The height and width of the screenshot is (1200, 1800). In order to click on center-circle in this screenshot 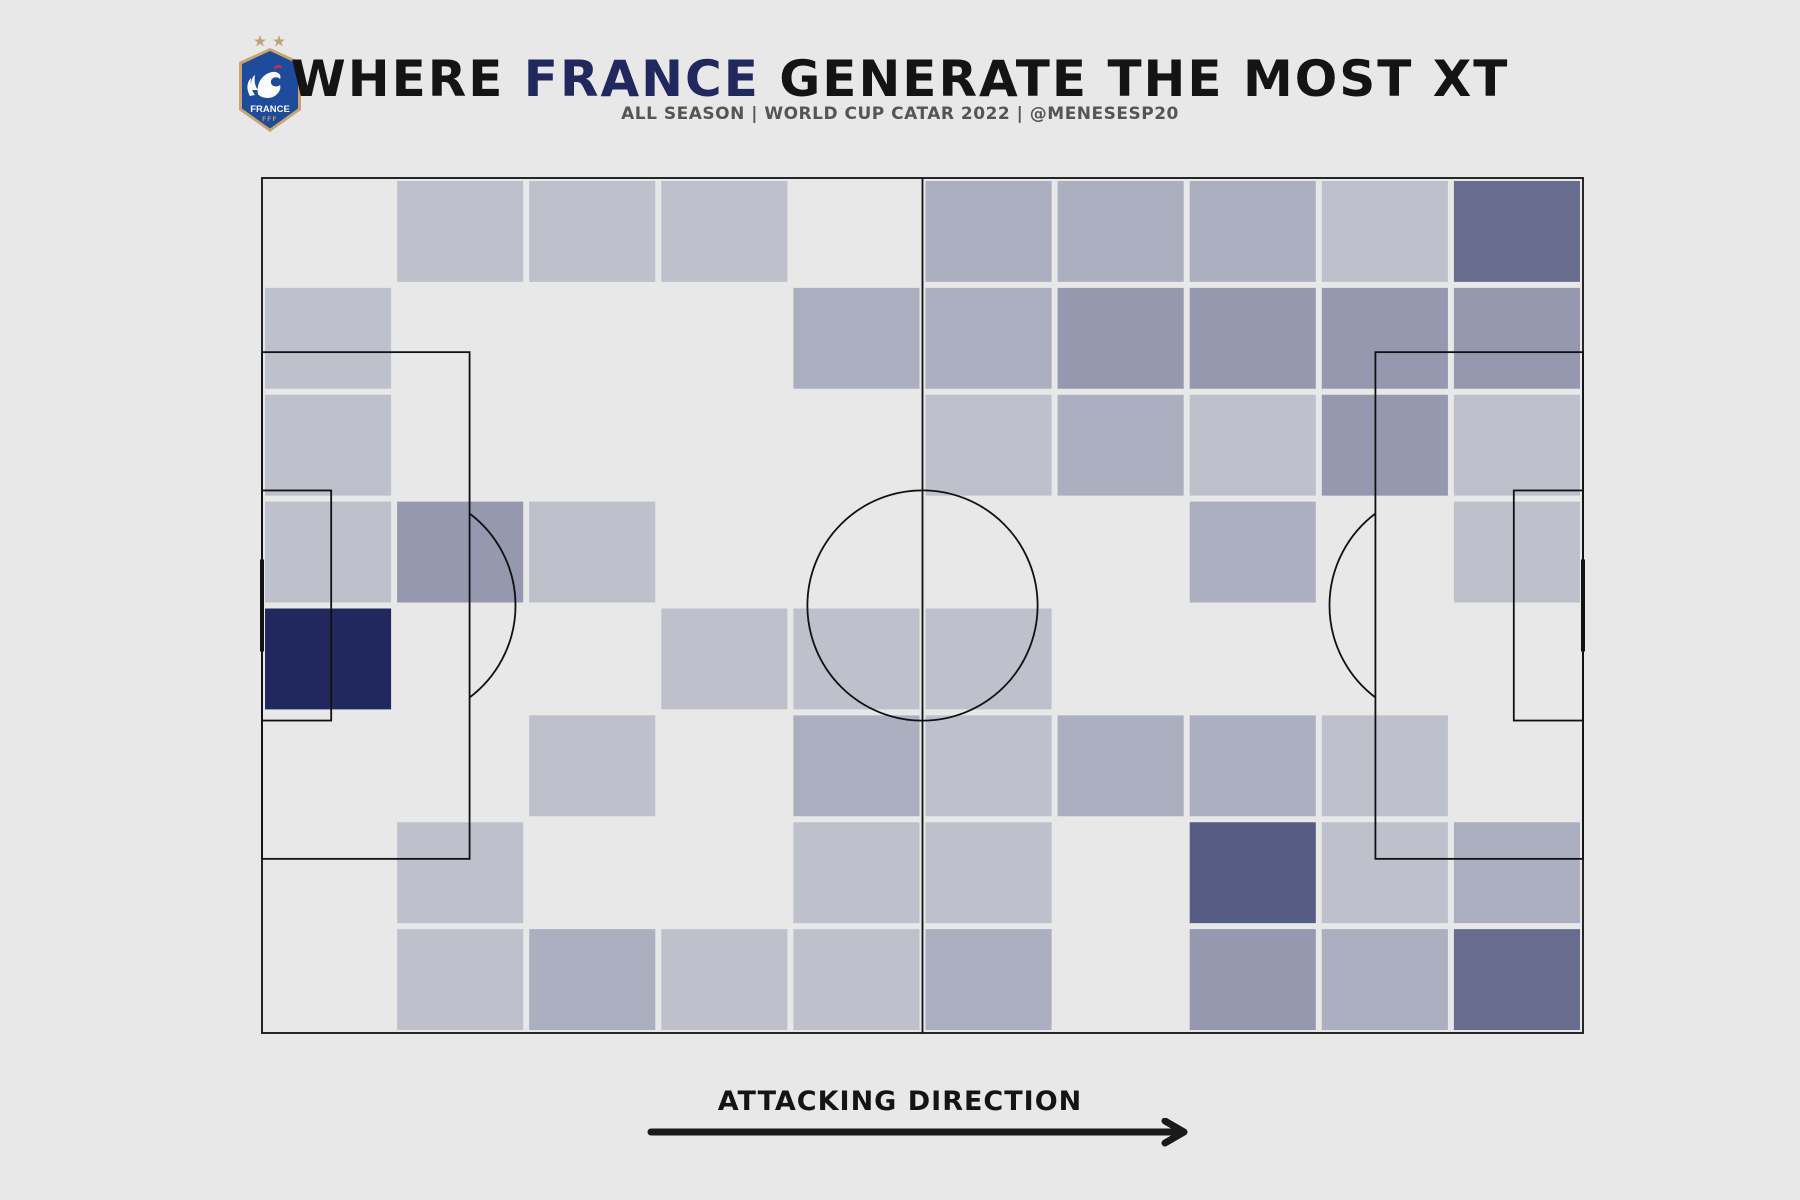, I will do `click(922, 605)`.